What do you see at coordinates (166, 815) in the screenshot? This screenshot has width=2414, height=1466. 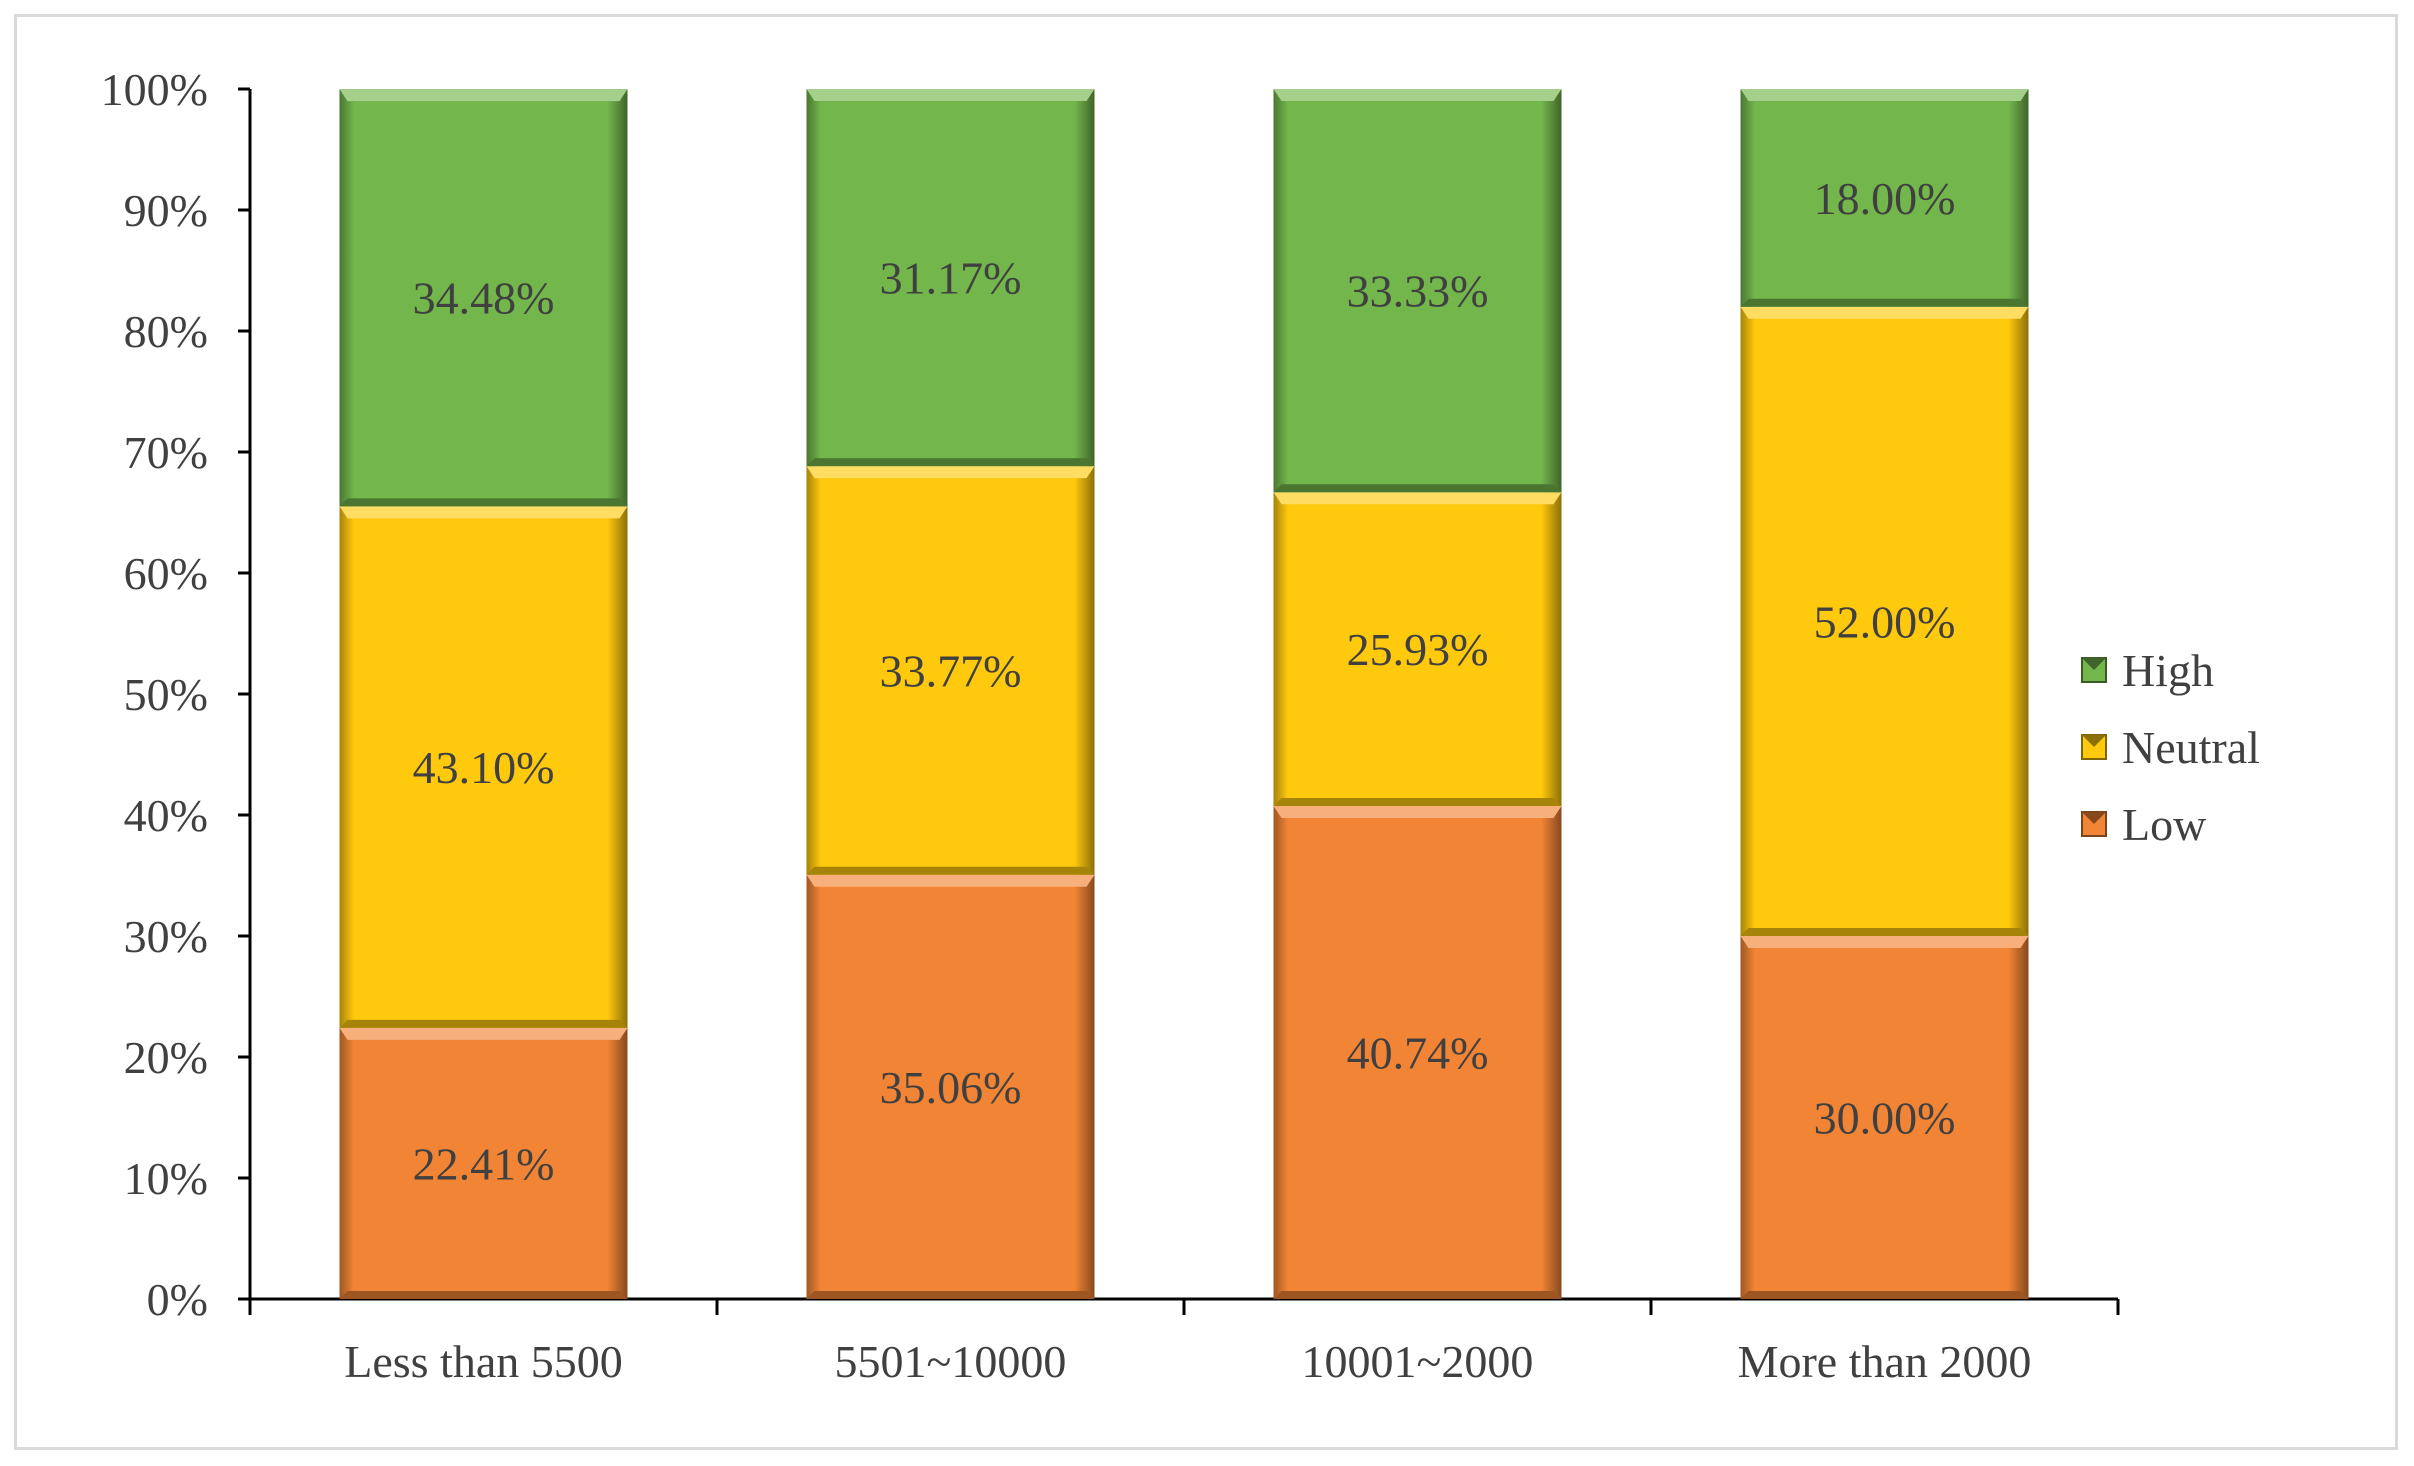 I see `y-tick-label: 40%` at bounding box center [166, 815].